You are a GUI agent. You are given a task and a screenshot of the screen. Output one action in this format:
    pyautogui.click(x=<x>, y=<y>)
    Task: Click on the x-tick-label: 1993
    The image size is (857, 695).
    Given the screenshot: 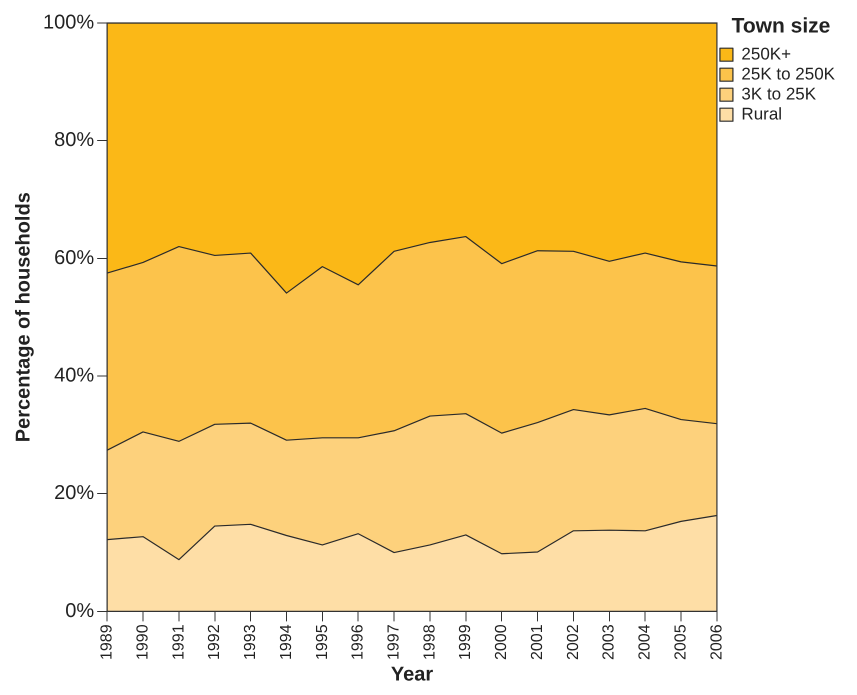 What is the action you would take?
    pyautogui.click(x=251, y=642)
    